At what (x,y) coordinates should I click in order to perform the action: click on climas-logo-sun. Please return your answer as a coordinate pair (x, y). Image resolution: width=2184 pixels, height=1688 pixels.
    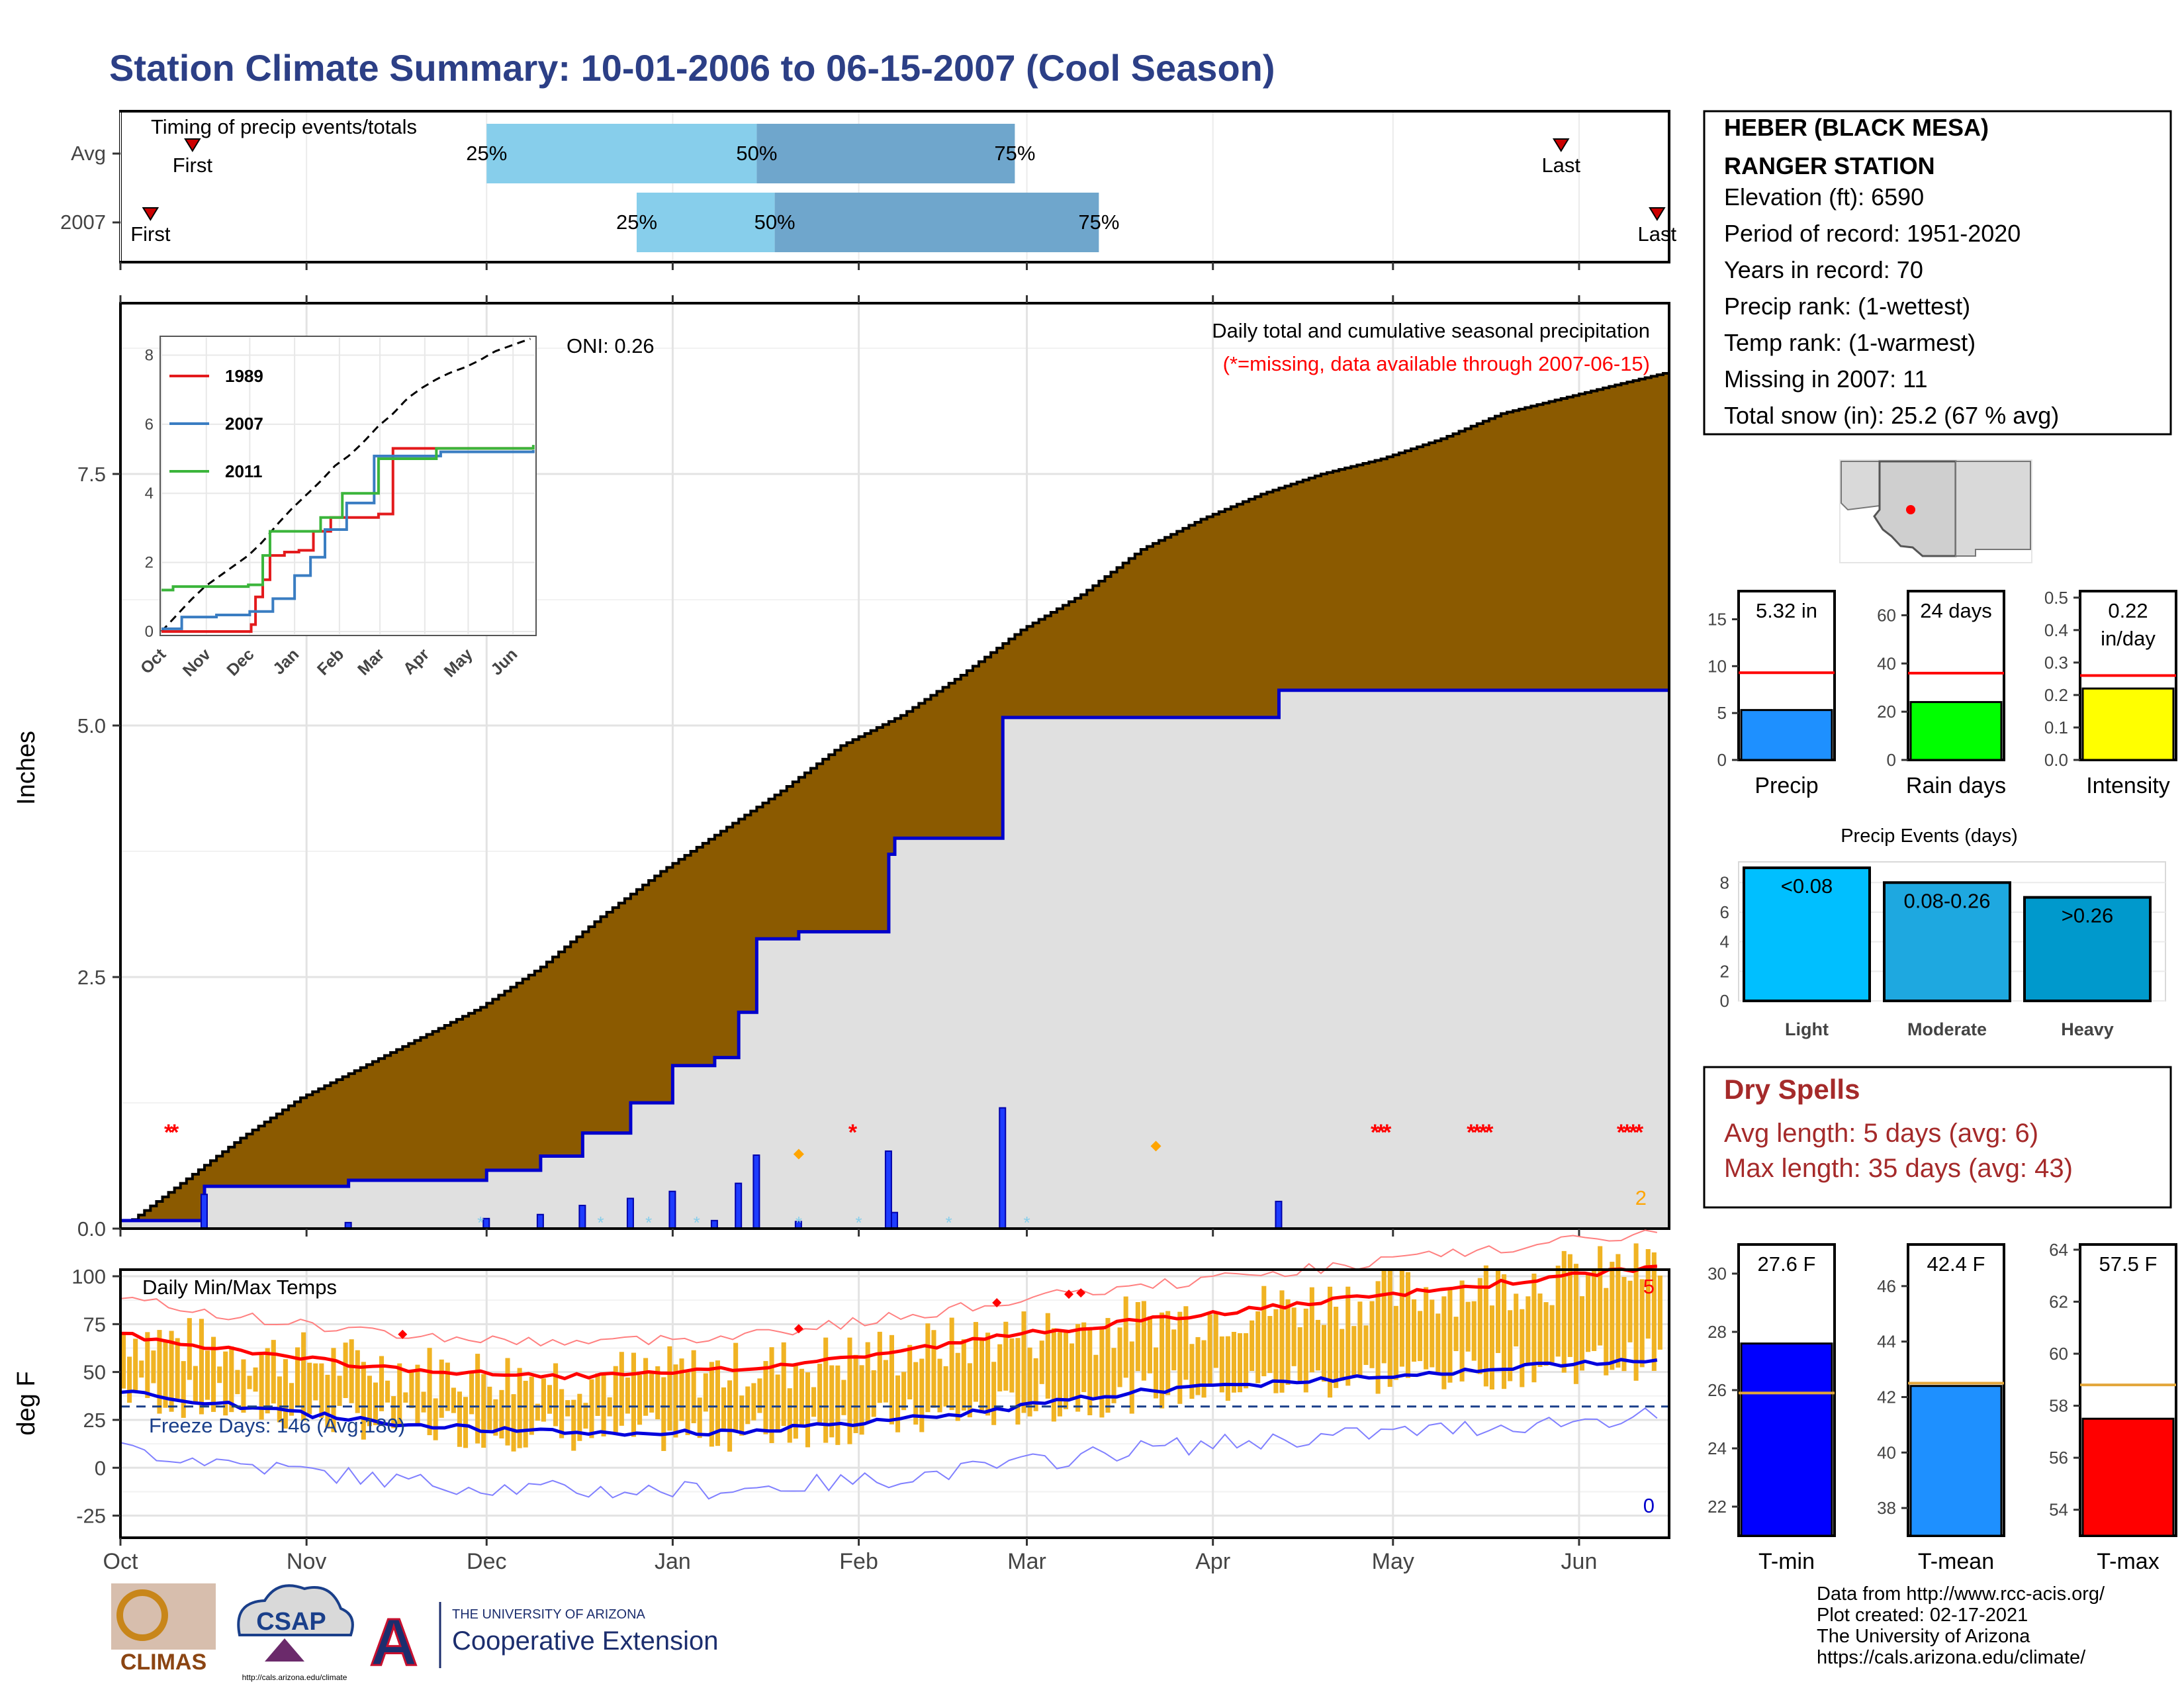
    Looking at the image, I should click on (142, 1615).